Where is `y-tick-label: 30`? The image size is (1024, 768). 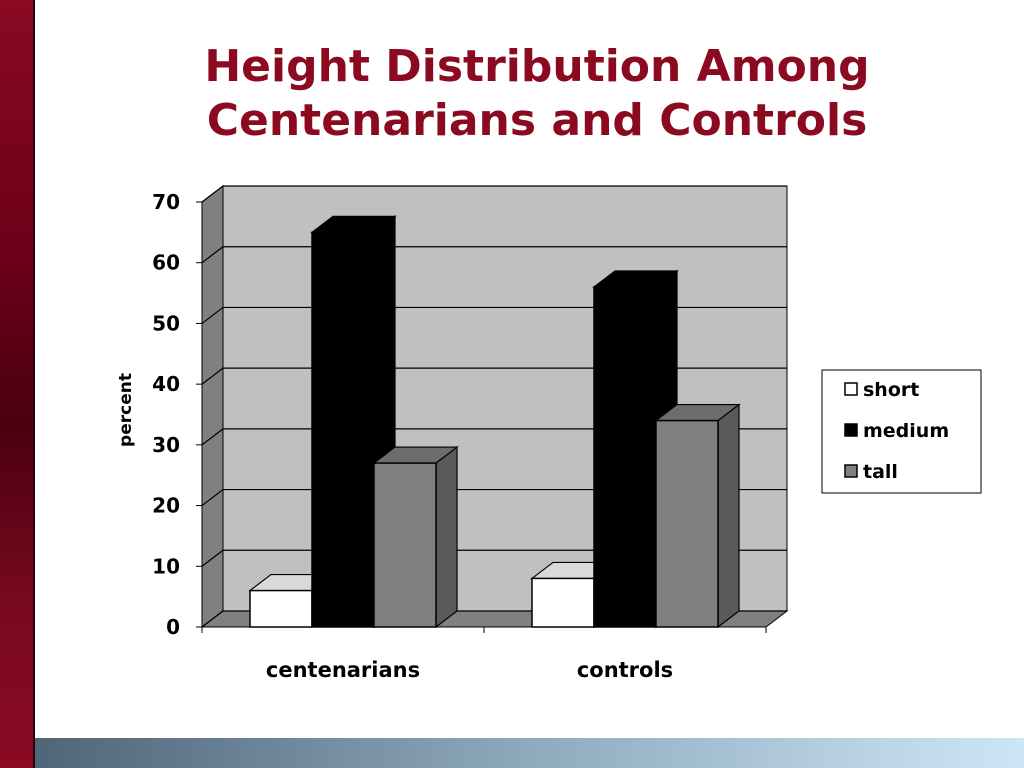 y-tick-label: 30 is located at coordinates (166, 445).